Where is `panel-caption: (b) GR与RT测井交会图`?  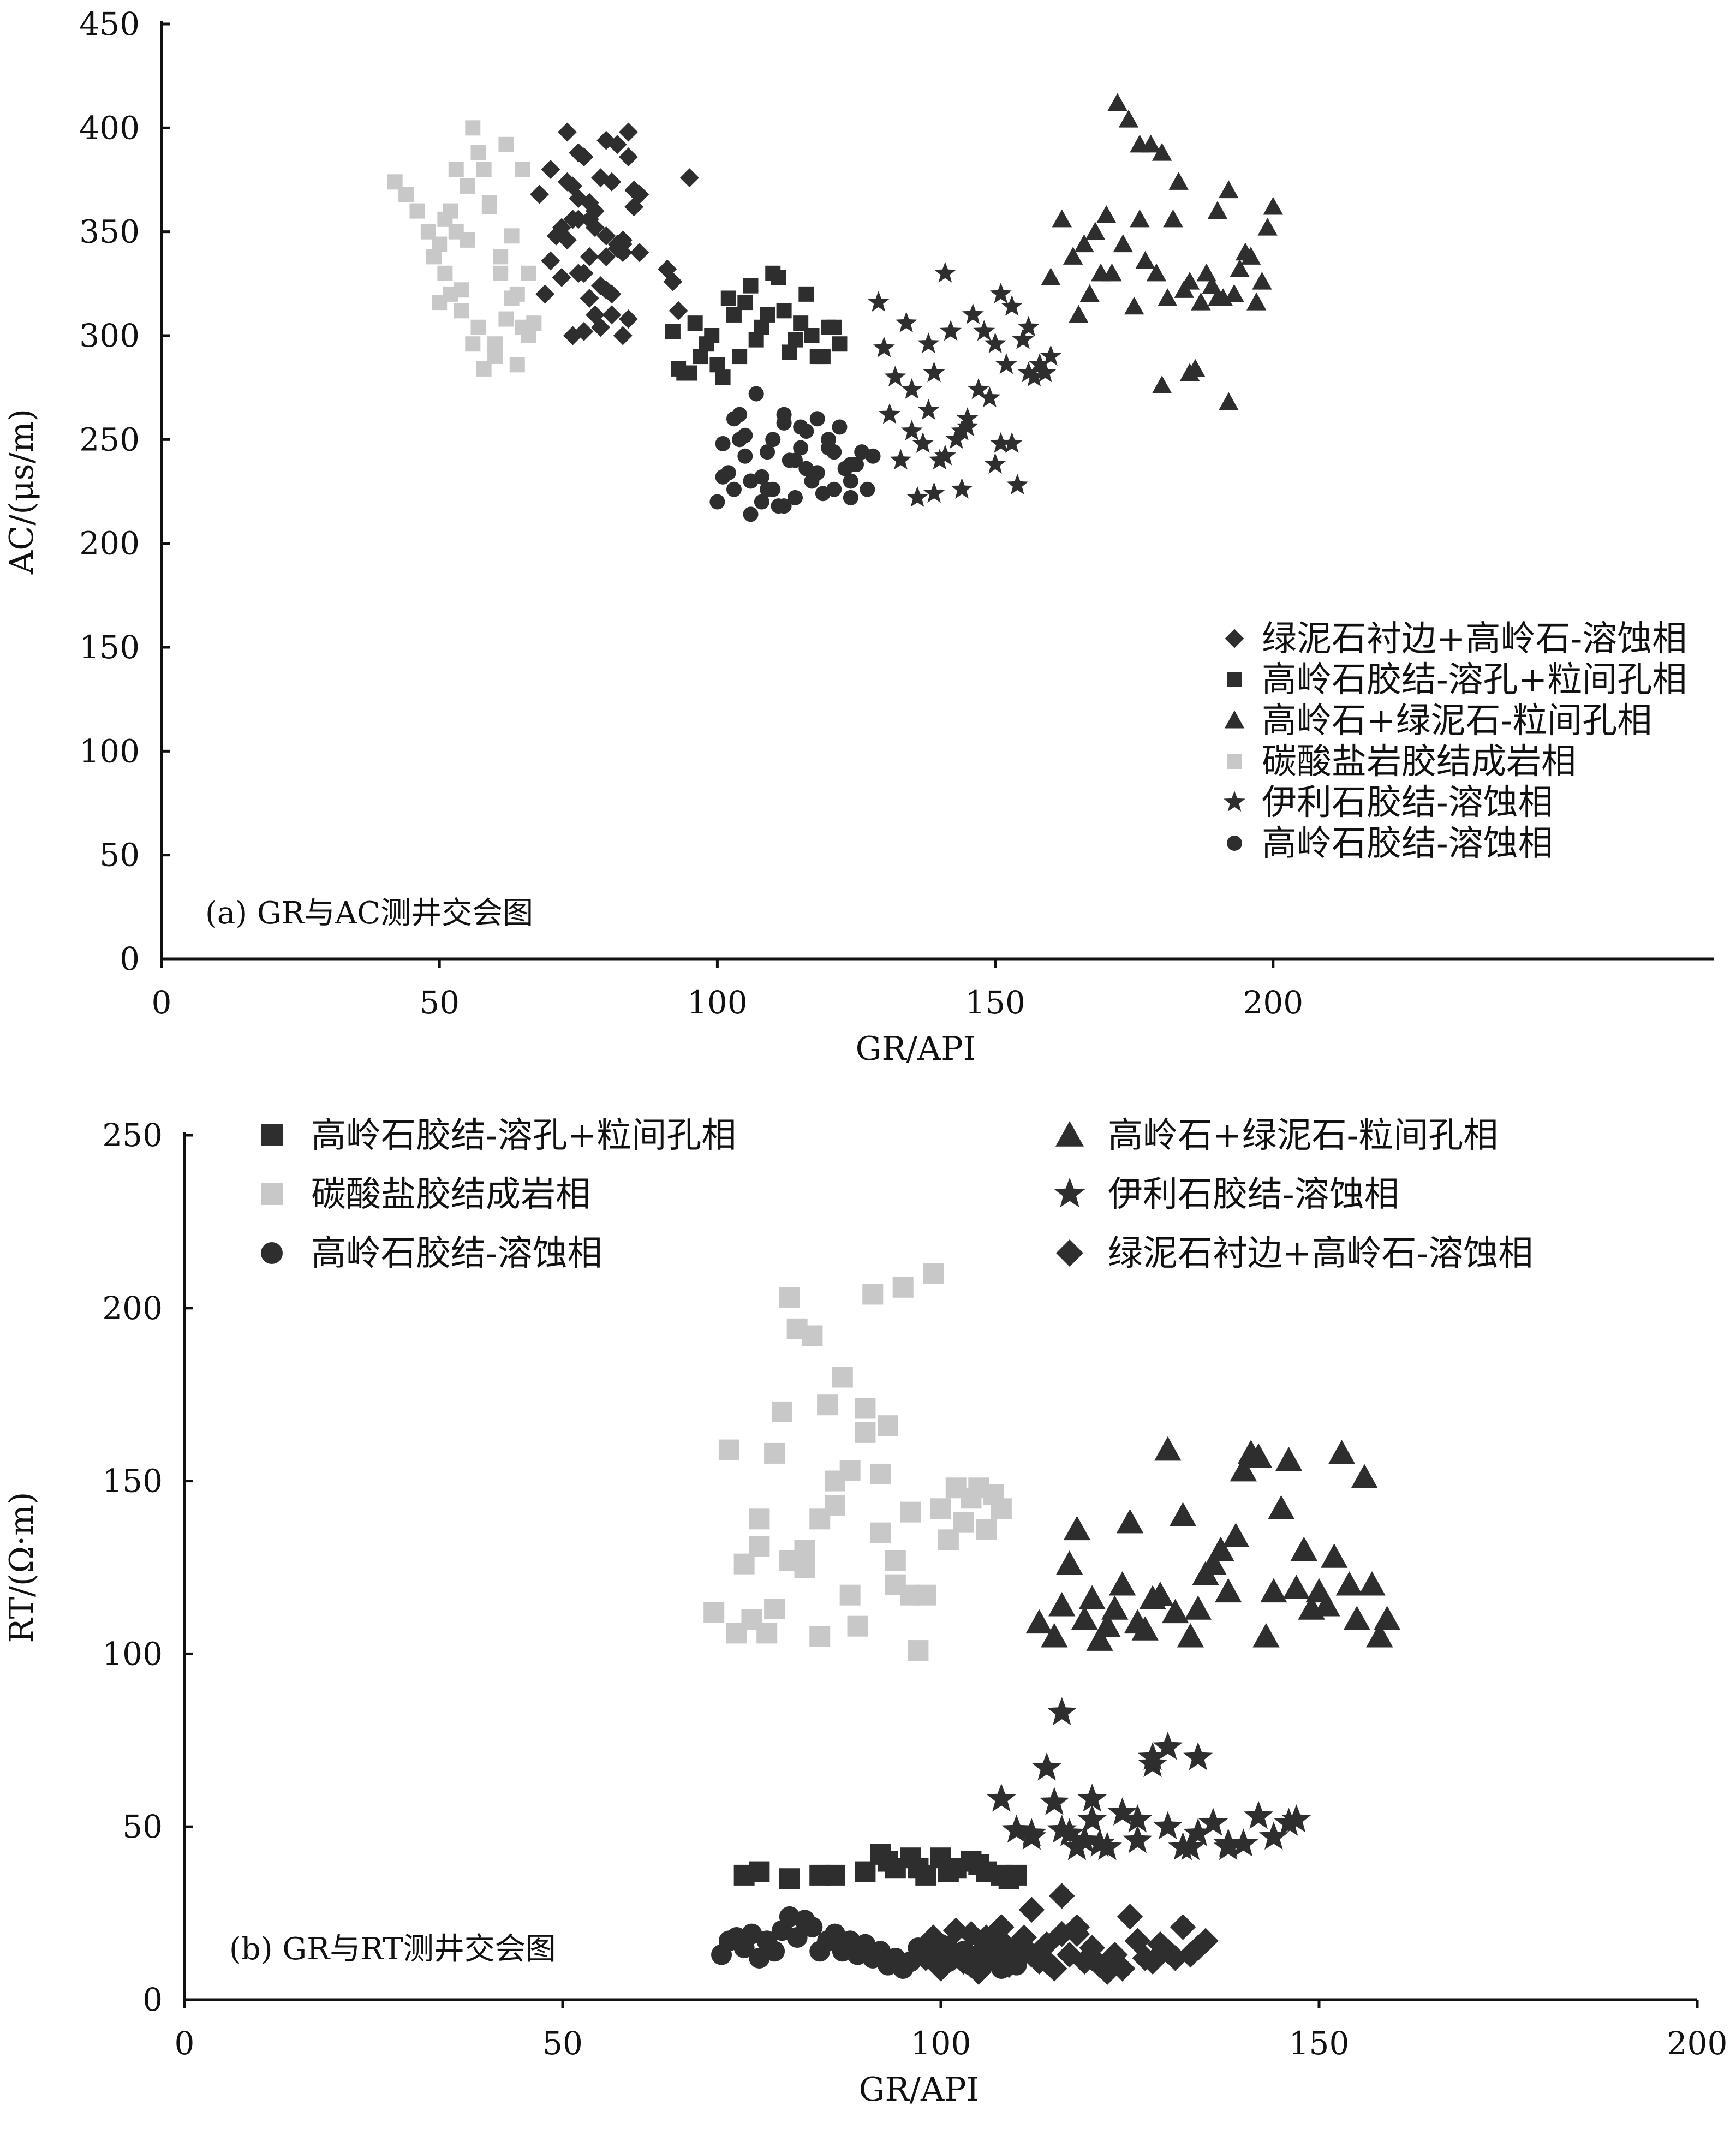
panel-caption: (b) GR与RT测井交会图 is located at coordinates (392, 1949).